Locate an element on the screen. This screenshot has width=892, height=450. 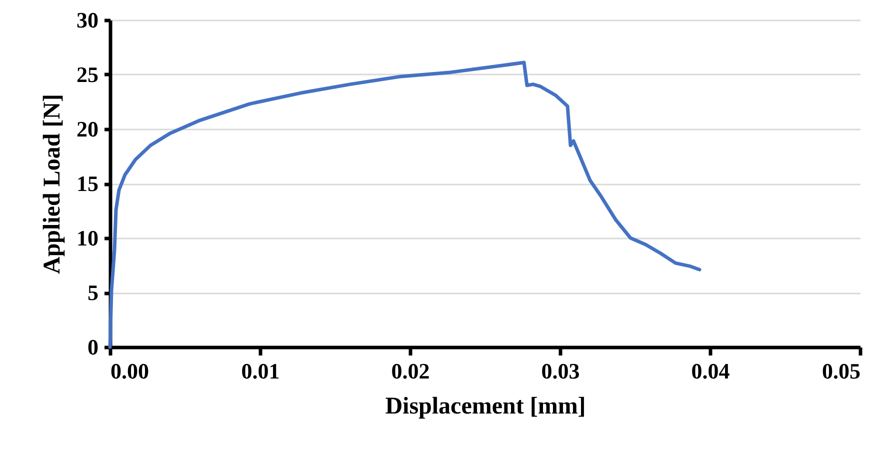
x-tick-label: 0.02 is located at coordinates (410, 371).